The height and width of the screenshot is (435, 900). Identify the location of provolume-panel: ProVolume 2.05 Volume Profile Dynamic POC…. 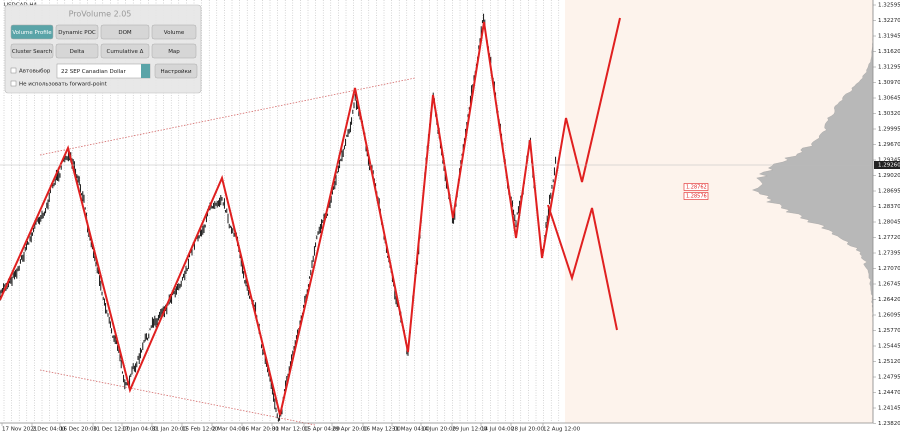
(103, 49).